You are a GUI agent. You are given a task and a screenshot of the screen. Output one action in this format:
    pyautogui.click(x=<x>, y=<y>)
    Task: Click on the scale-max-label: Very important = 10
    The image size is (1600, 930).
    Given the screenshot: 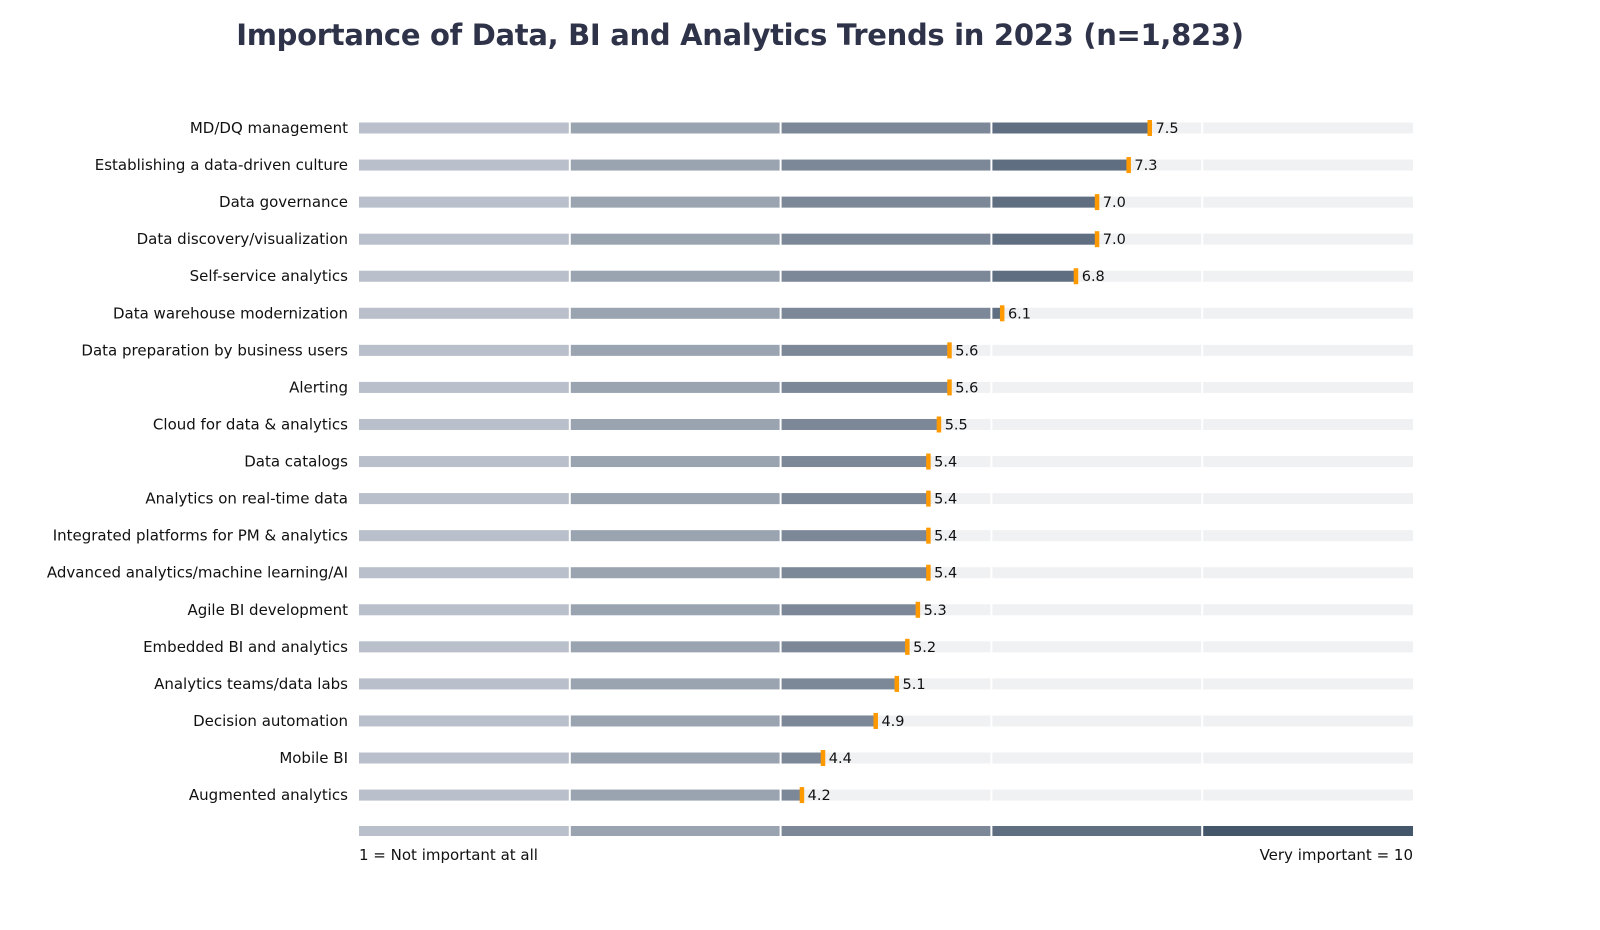 What is the action you would take?
    pyautogui.click(x=1336, y=855)
    